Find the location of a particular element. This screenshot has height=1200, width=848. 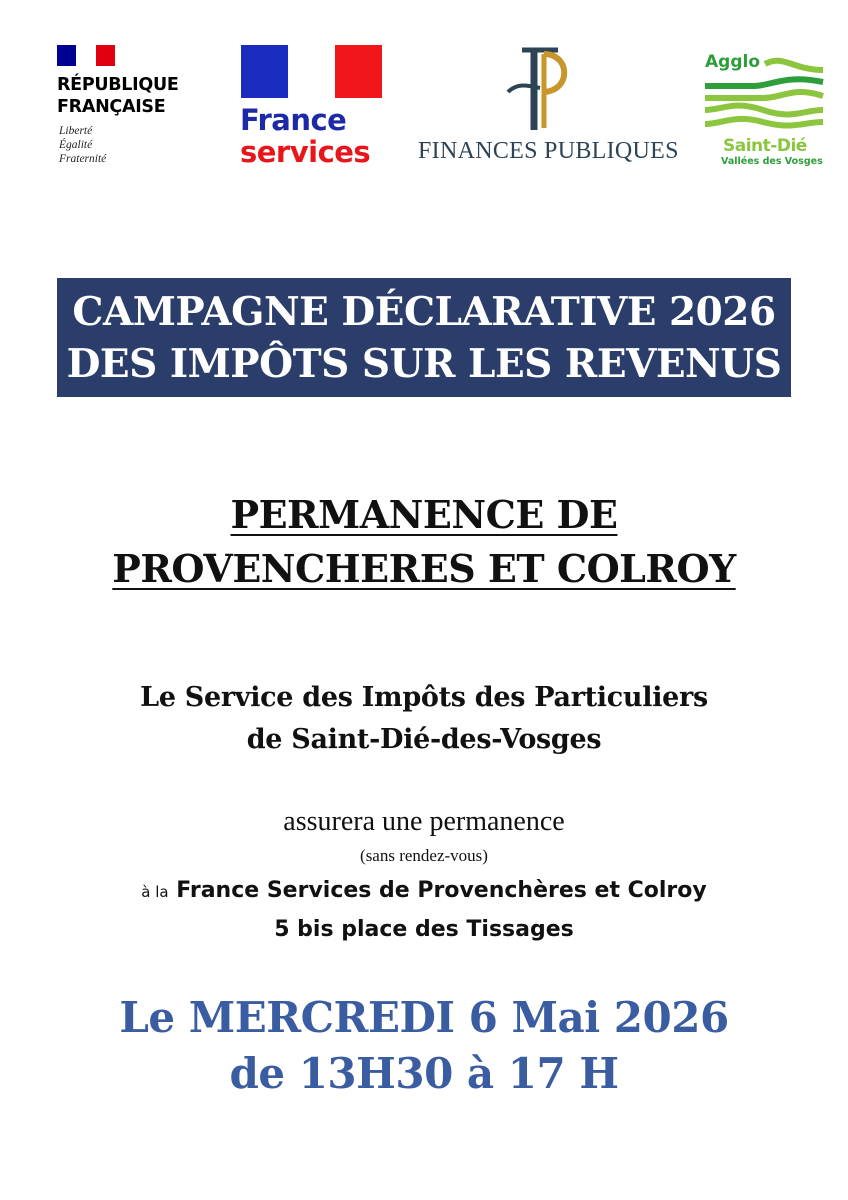

time-line: de 13H30 à 17 H is located at coordinates (424, 1073).